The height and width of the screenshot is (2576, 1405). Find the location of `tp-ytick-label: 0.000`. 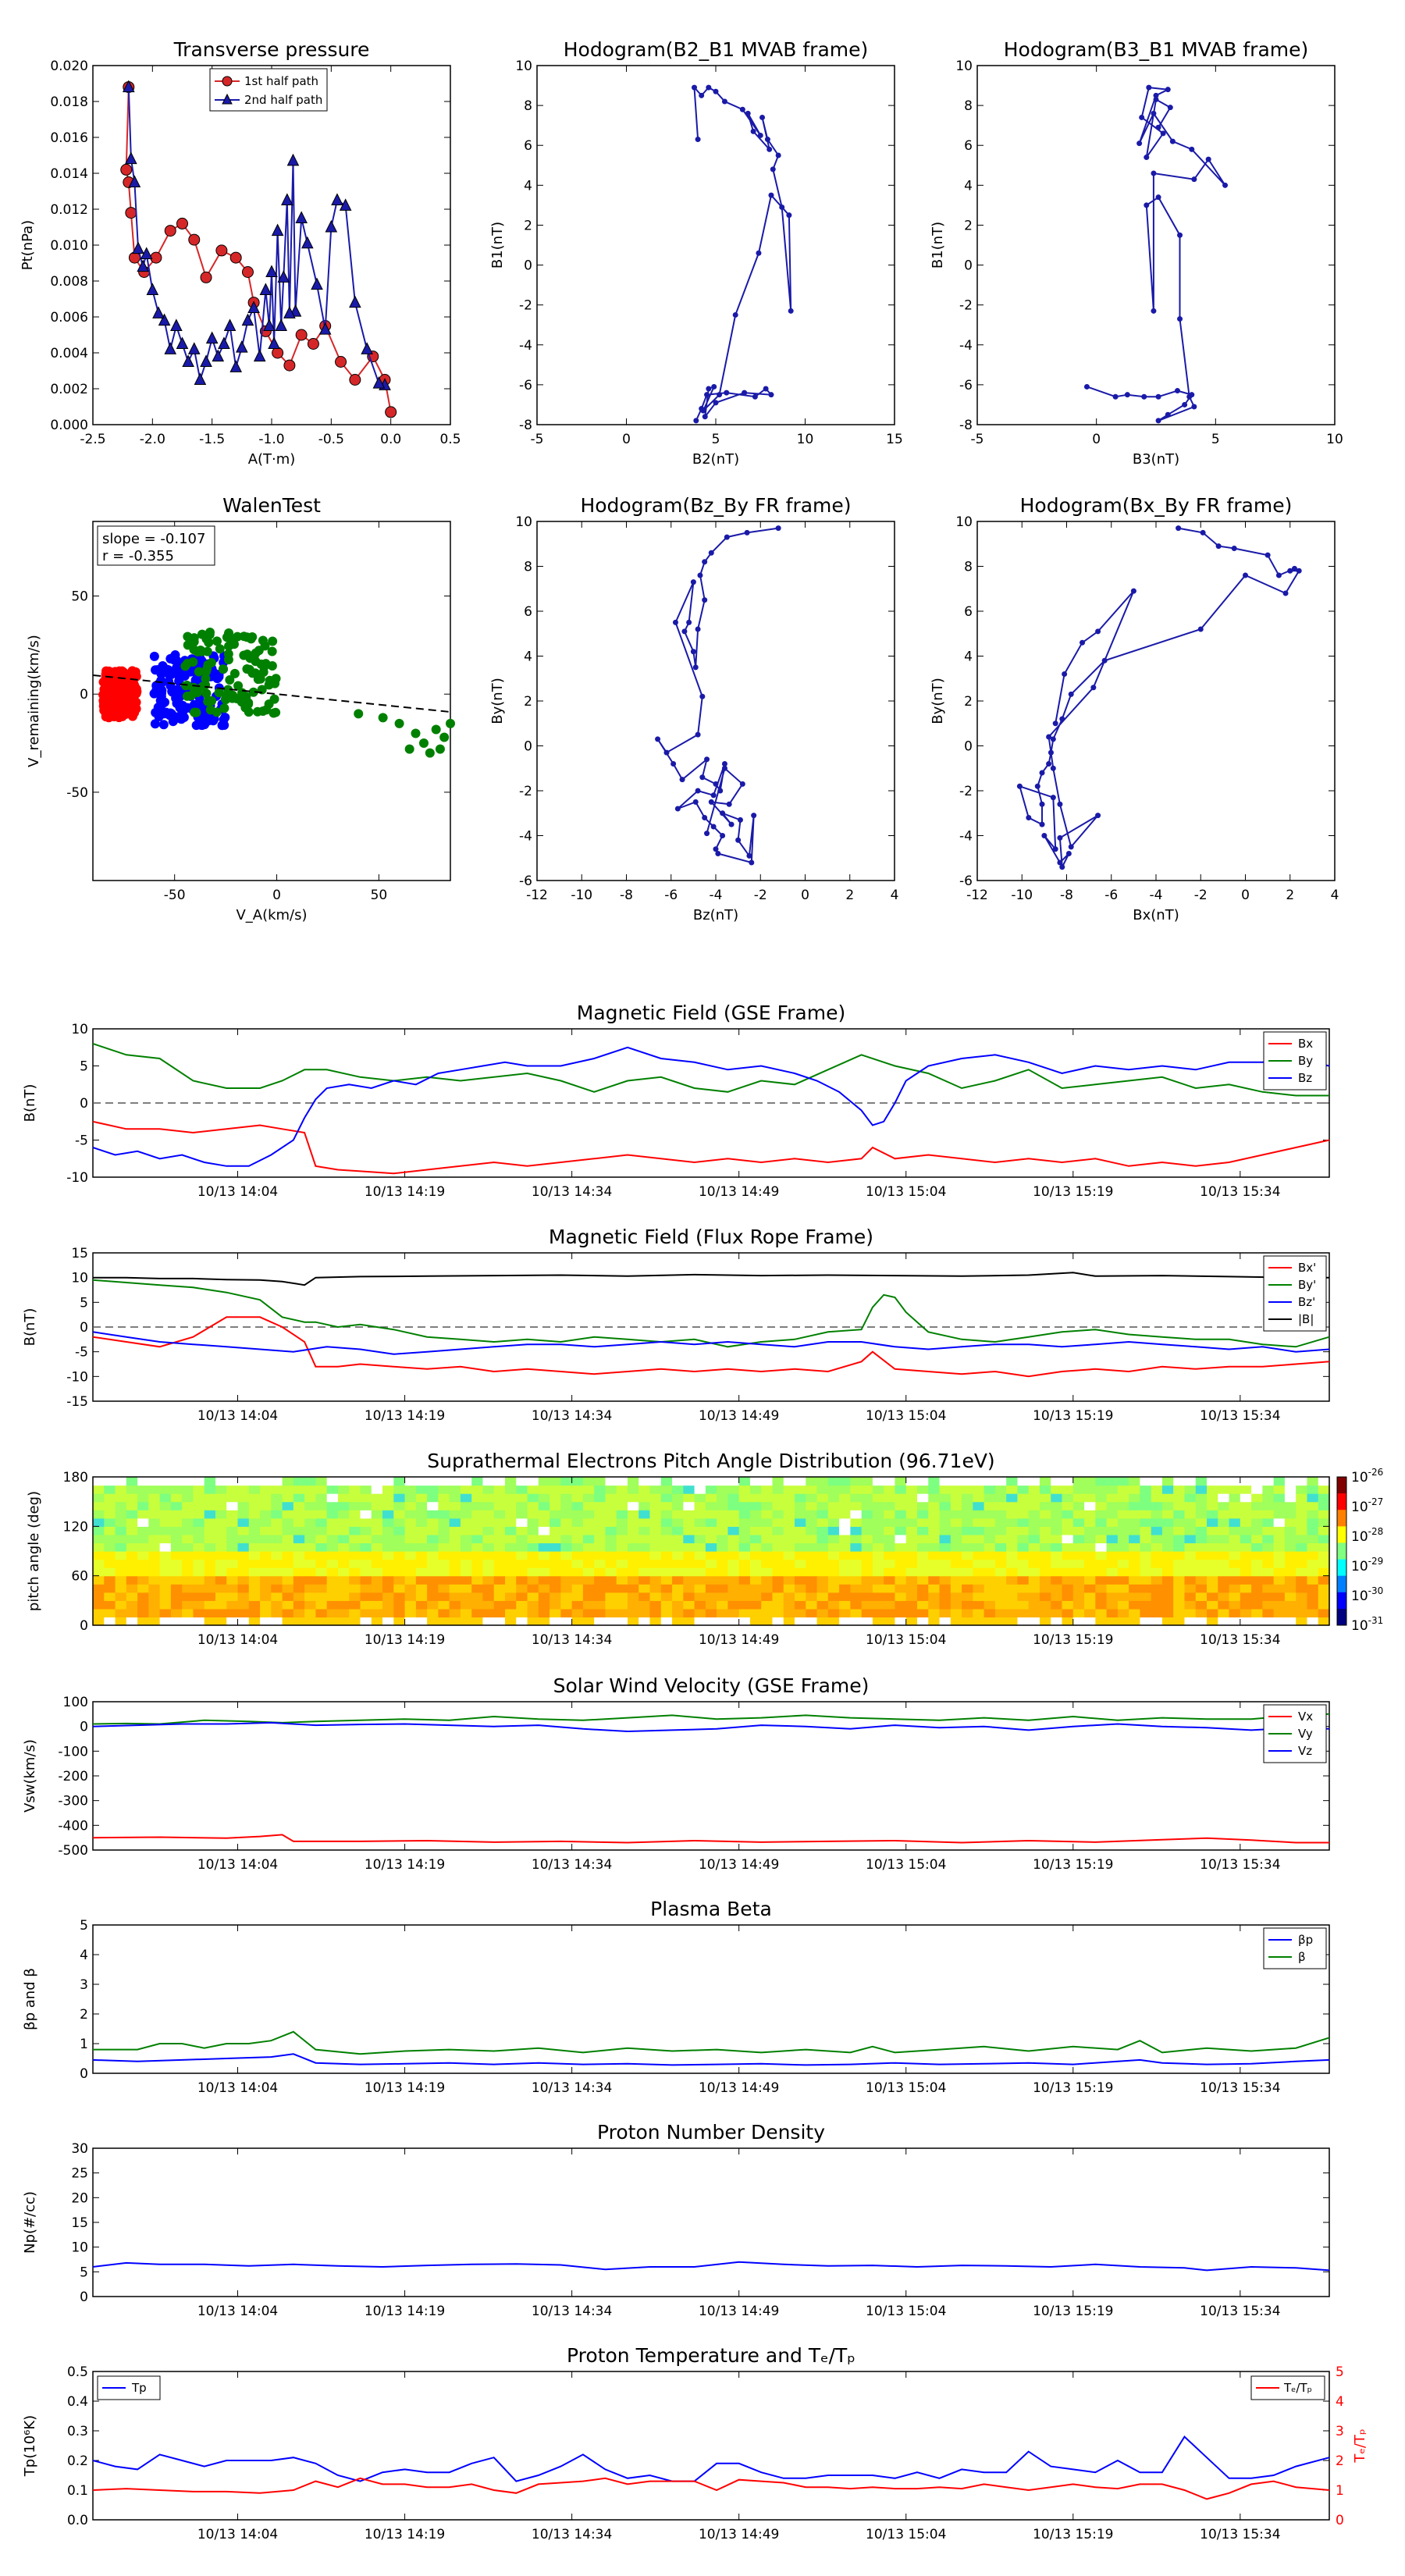

tp-ytick-label: 0.000 is located at coordinates (69, 425).